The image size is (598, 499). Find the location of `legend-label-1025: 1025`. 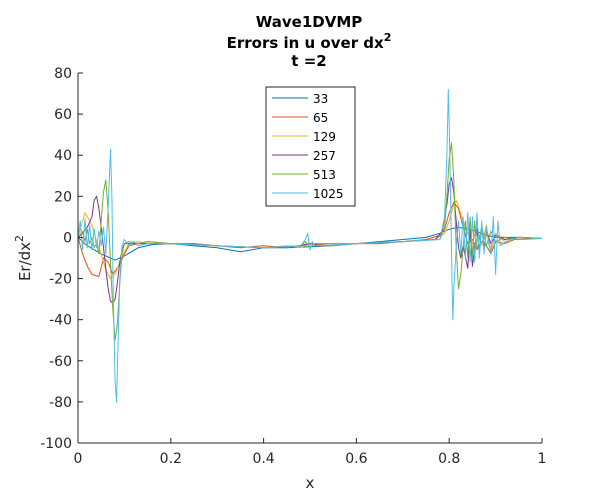

legend-label-1025: 1025 is located at coordinates (328, 194).